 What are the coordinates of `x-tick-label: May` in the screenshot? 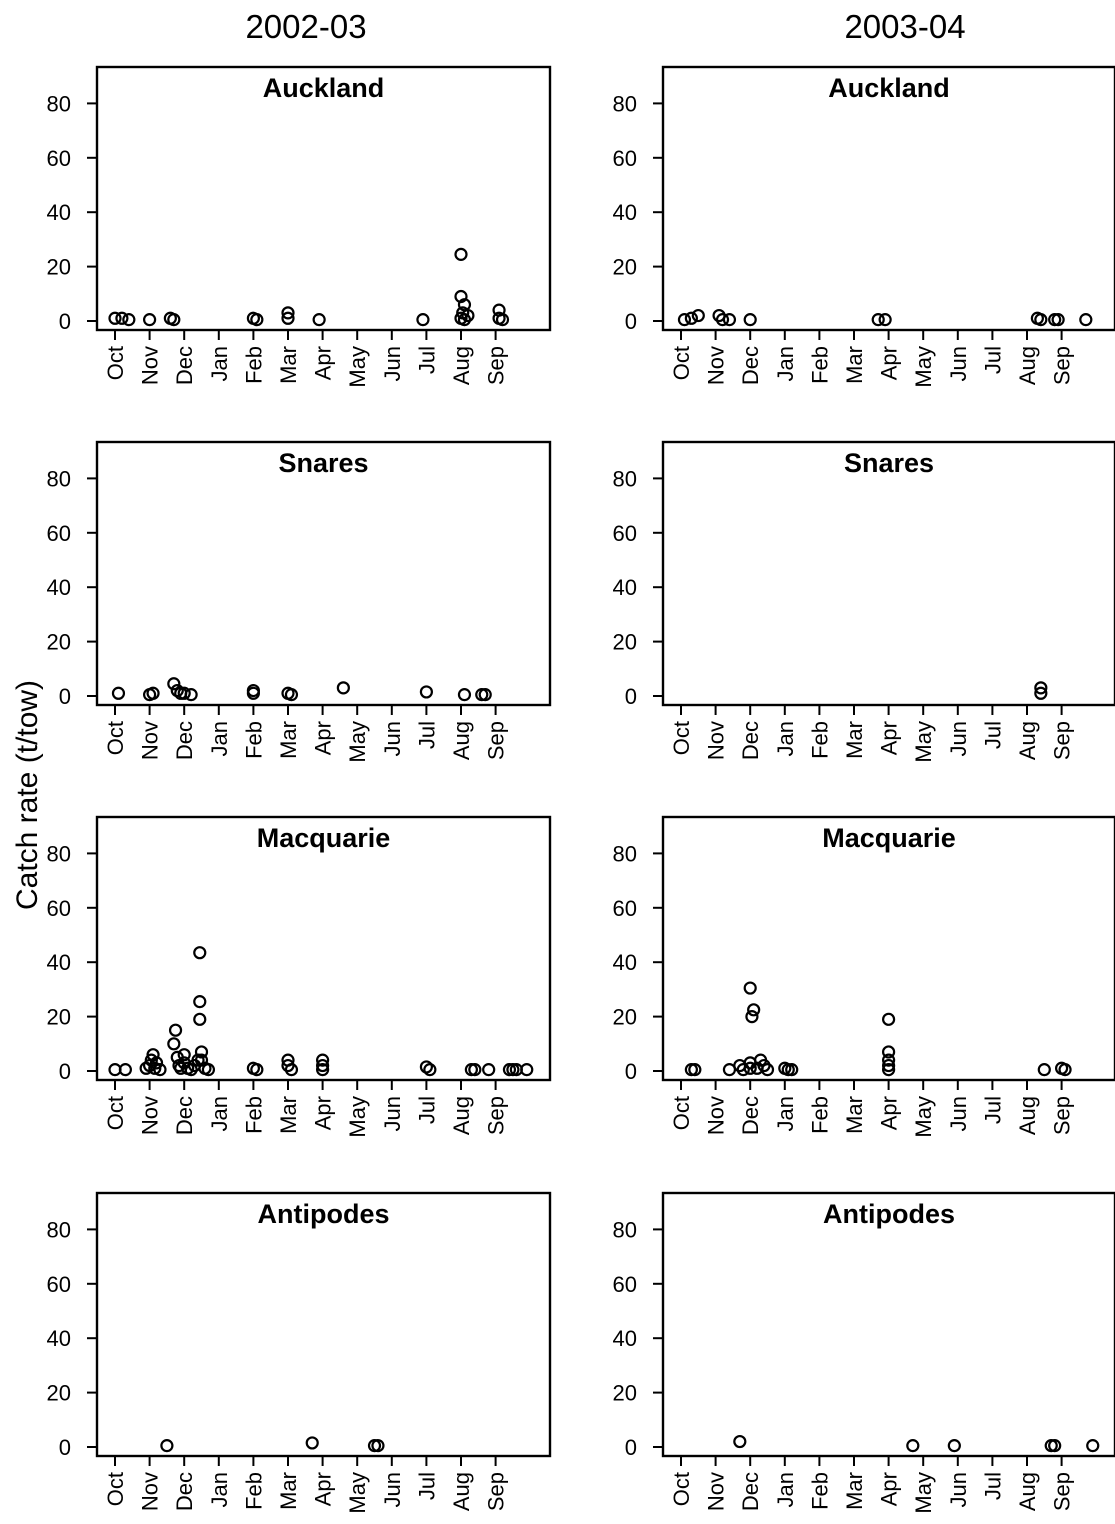 It's located at (923, 1493).